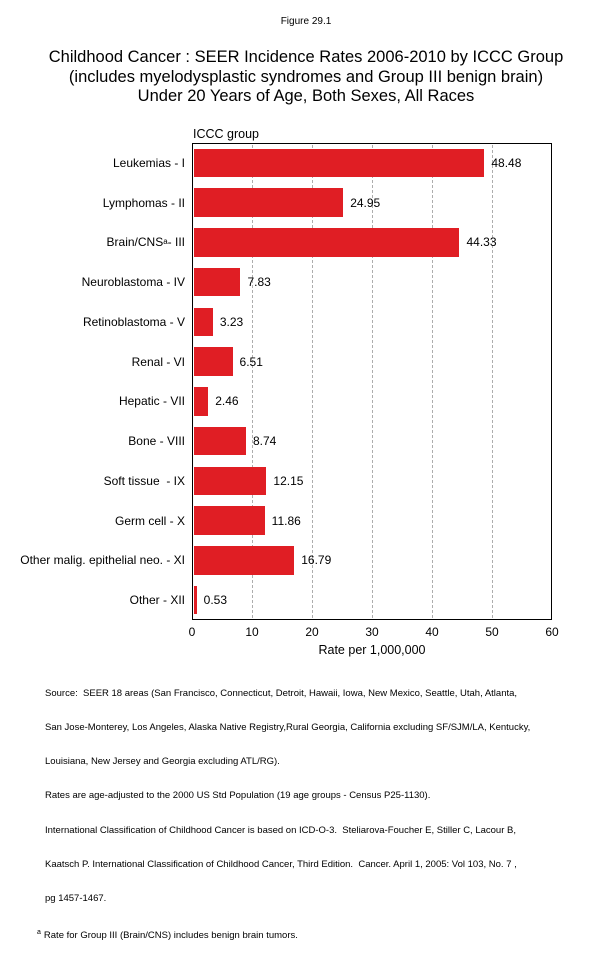 Image resolution: width=612 pixels, height=953 pixels. What do you see at coordinates (156, 441) in the screenshot?
I see `category-label: Bone - VIII` at bounding box center [156, 441].